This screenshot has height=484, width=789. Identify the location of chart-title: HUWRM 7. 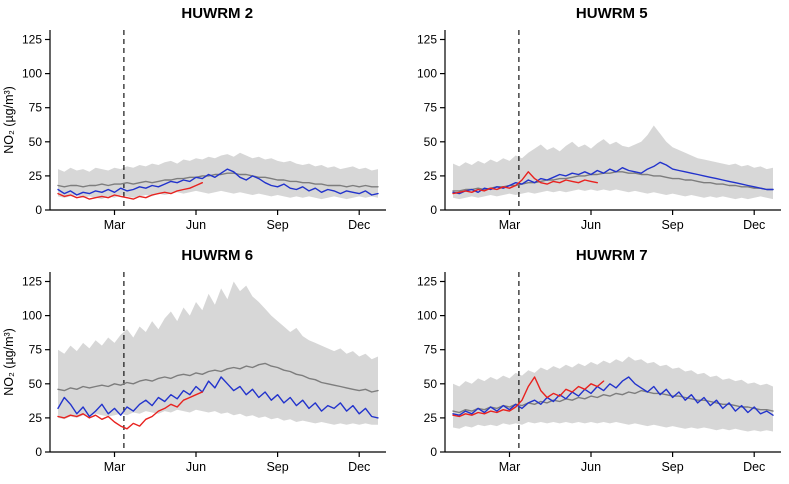
(611, 255).